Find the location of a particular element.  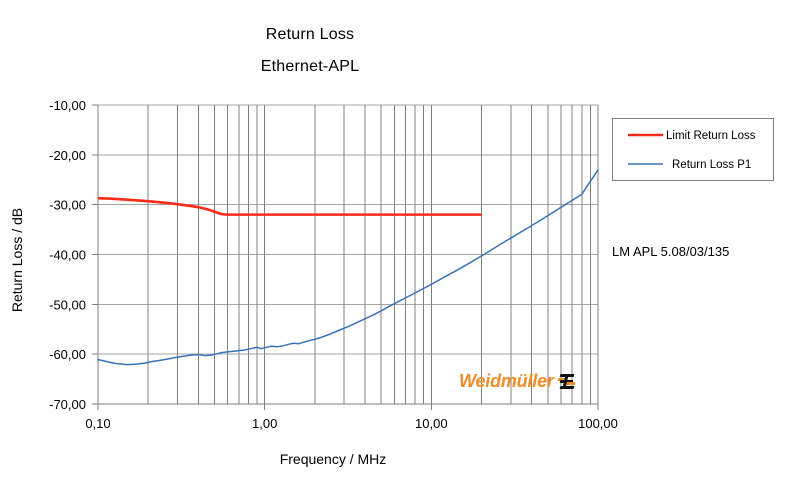

legend-box is located at coordinates (693, 149).